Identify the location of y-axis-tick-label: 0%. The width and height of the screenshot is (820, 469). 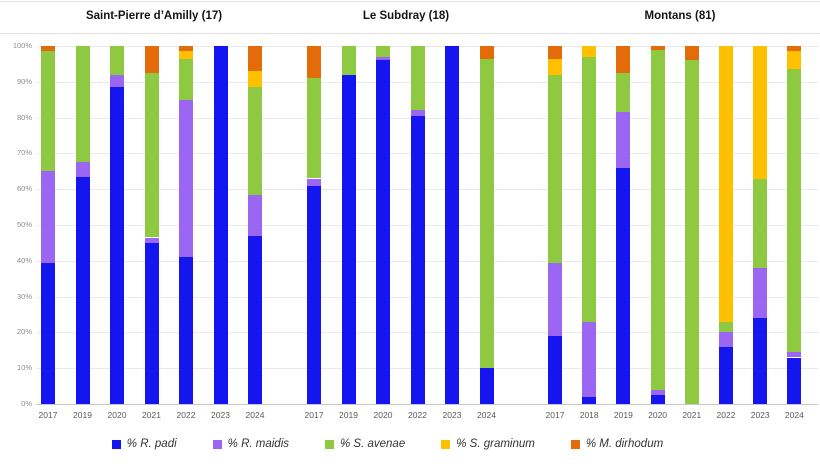
(26, 403).